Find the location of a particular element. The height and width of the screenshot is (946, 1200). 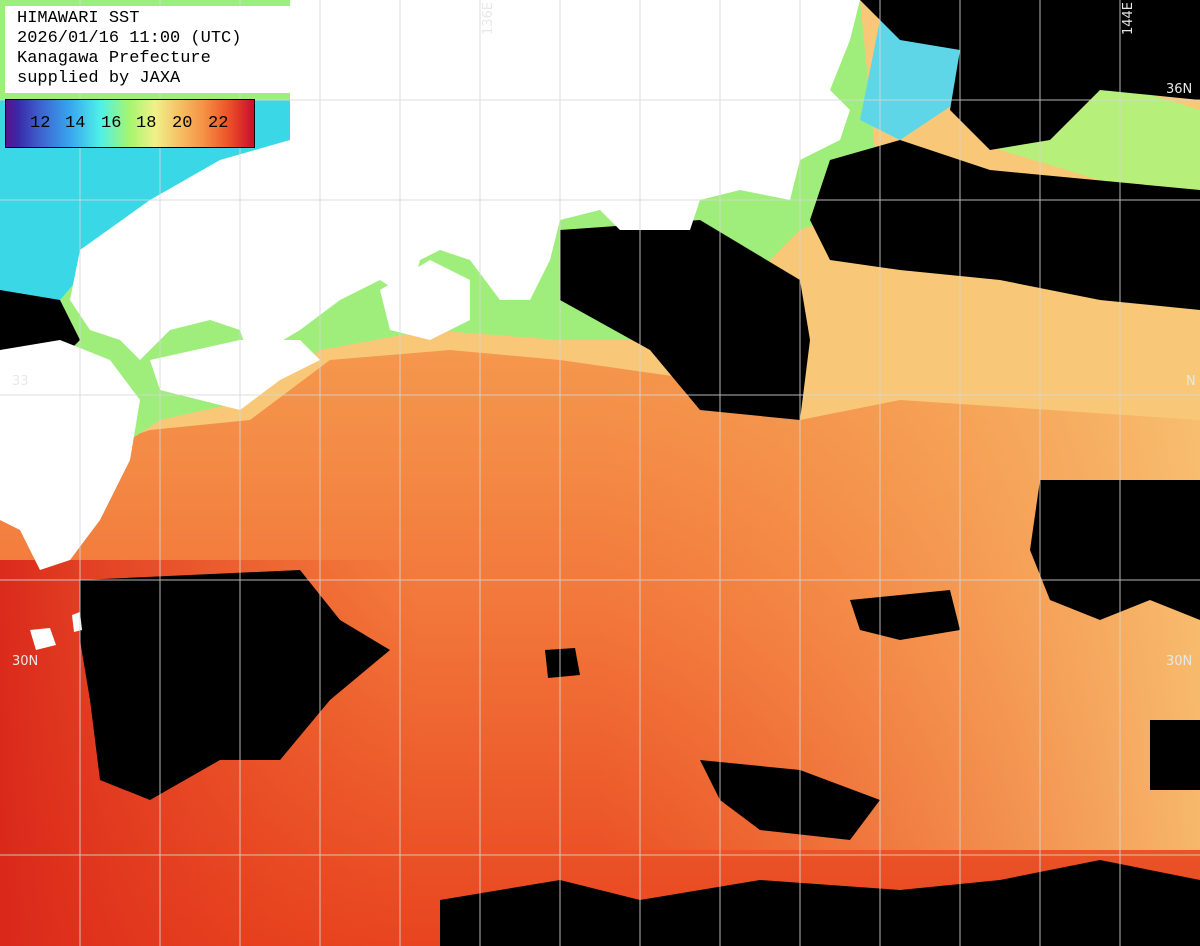

cloud-mask-south is located at coordinates (820, 903).